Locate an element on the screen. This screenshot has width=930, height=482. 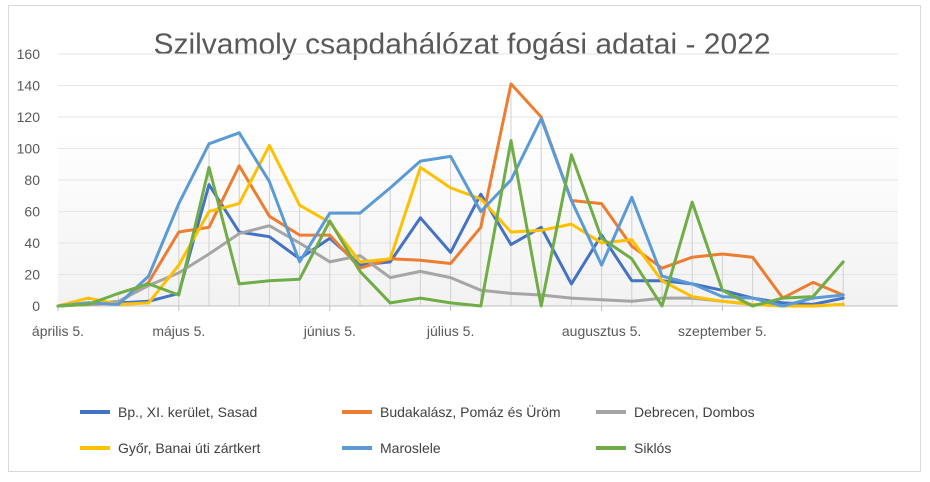
legend-item: Győr, Banai úti zártkert is located at coordinates (170, 448).